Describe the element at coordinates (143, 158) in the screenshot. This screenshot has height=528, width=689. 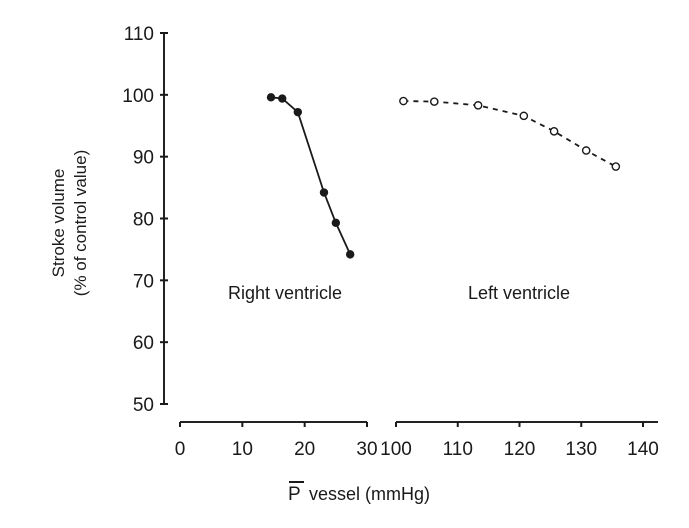
I see `y-tick-label: 90` at that location.